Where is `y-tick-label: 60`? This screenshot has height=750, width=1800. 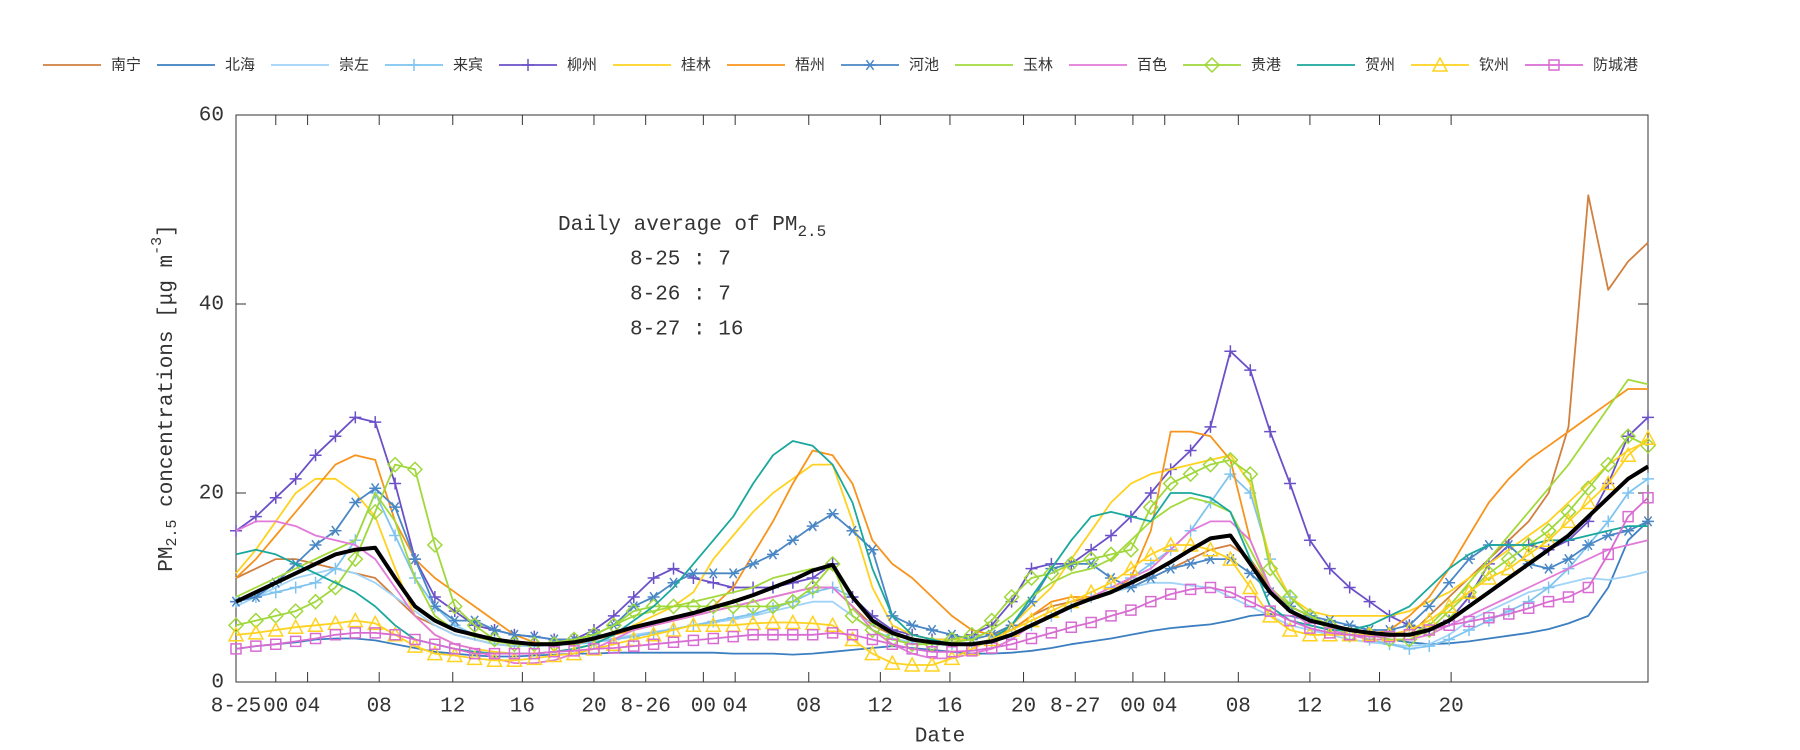
y-tick-label: 60 is located at coordinates (211, 116).